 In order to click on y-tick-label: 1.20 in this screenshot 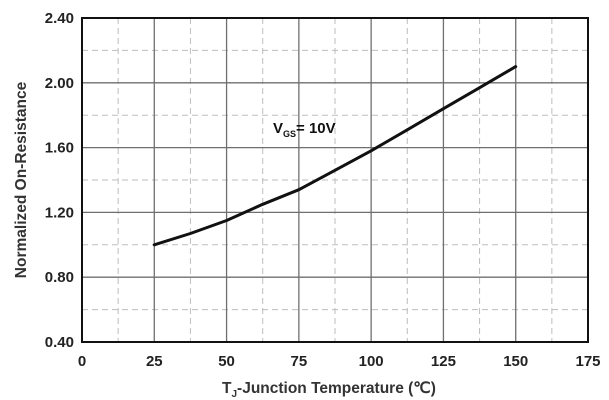, I will do `click(59, 212)`.